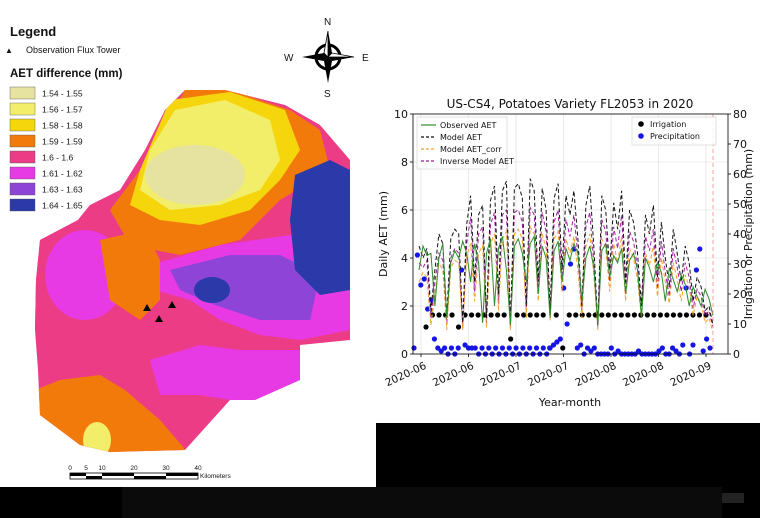 Image resolution: width=760 pixels, height=518 pixels. What do you see at coordinates (245, 287) in the screenshot?
I see `raster-east-purple` at bounding box center [245, 287].